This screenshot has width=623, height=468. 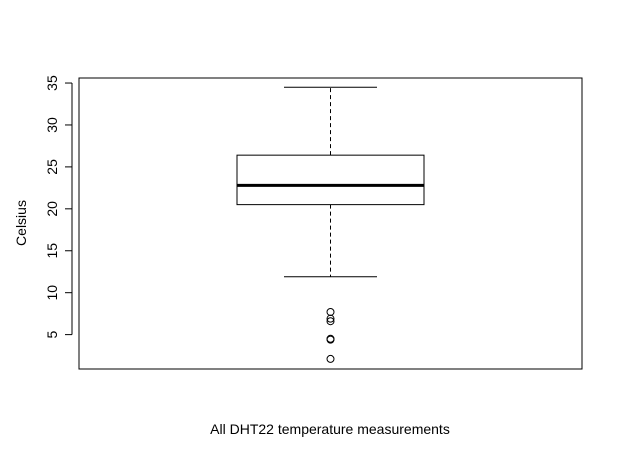 I want to click on y-axis: 5 10 15 20 25 30 35, so click(x=58, y=207).